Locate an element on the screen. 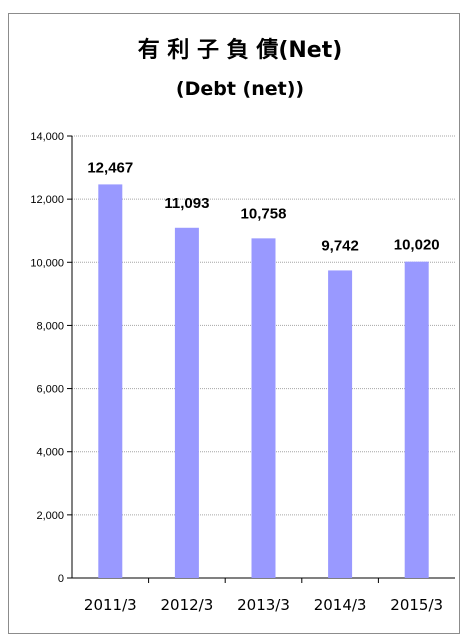 The height and width of the screenshot is (637, 467). data-label: 12,467 is located at coordinates (110, 167).